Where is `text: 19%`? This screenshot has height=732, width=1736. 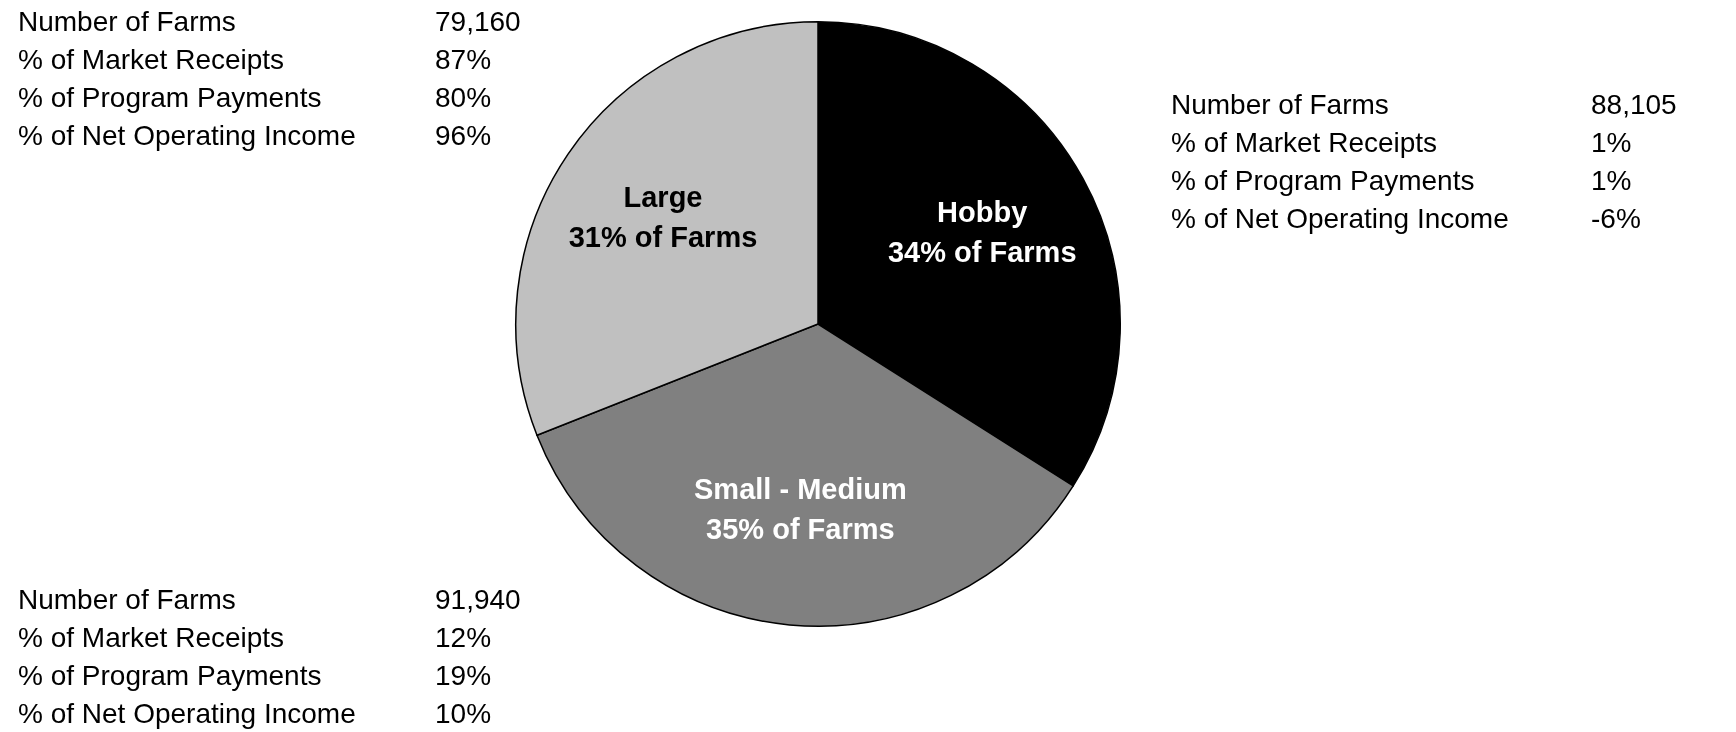 text: 19% is located at coordinates (463, 676).